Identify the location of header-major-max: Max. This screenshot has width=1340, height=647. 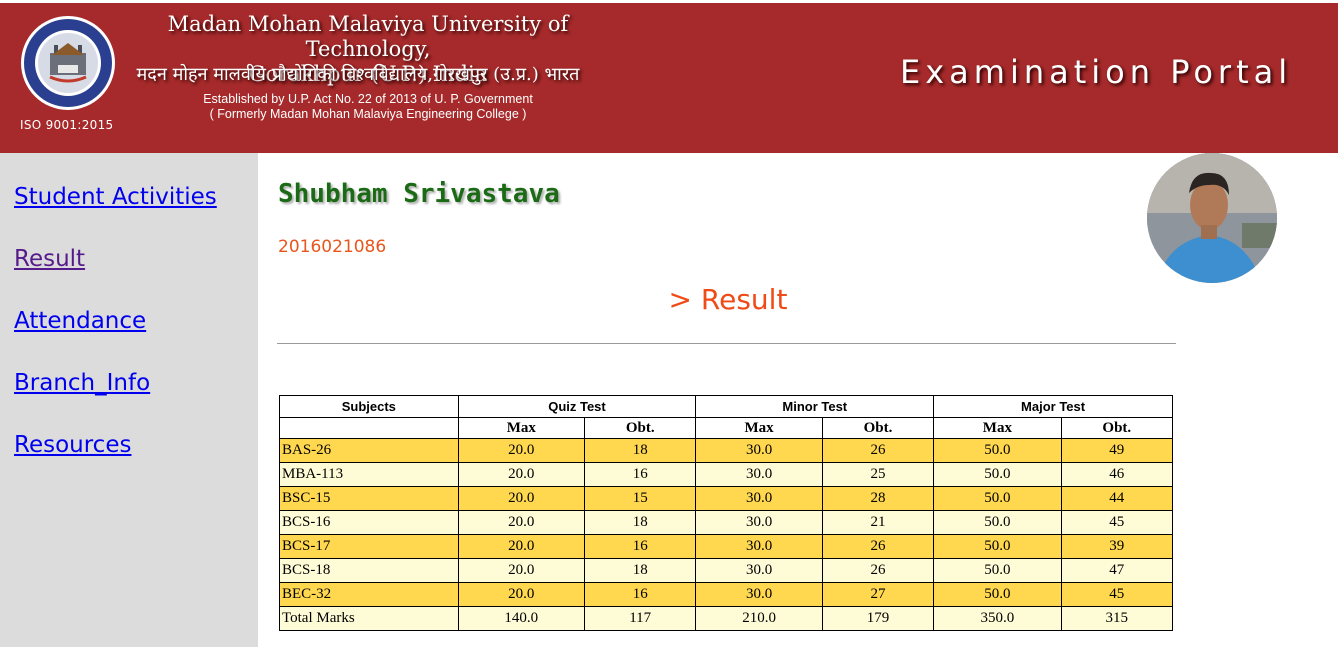
(997, 428).